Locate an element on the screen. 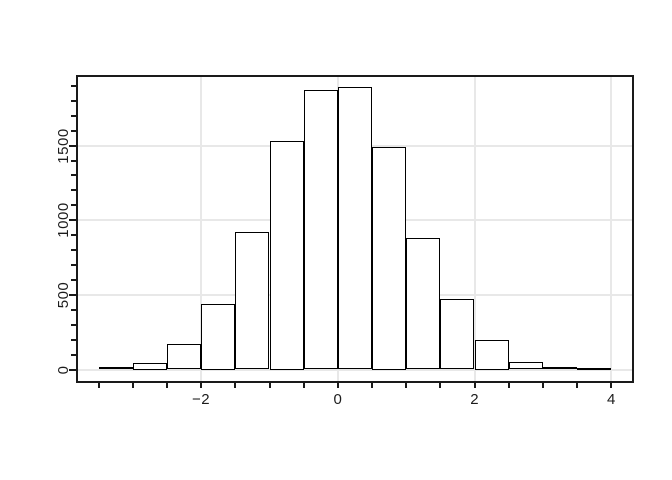  x-axis-tick-label: 0 is located at coordinates (338, 399).